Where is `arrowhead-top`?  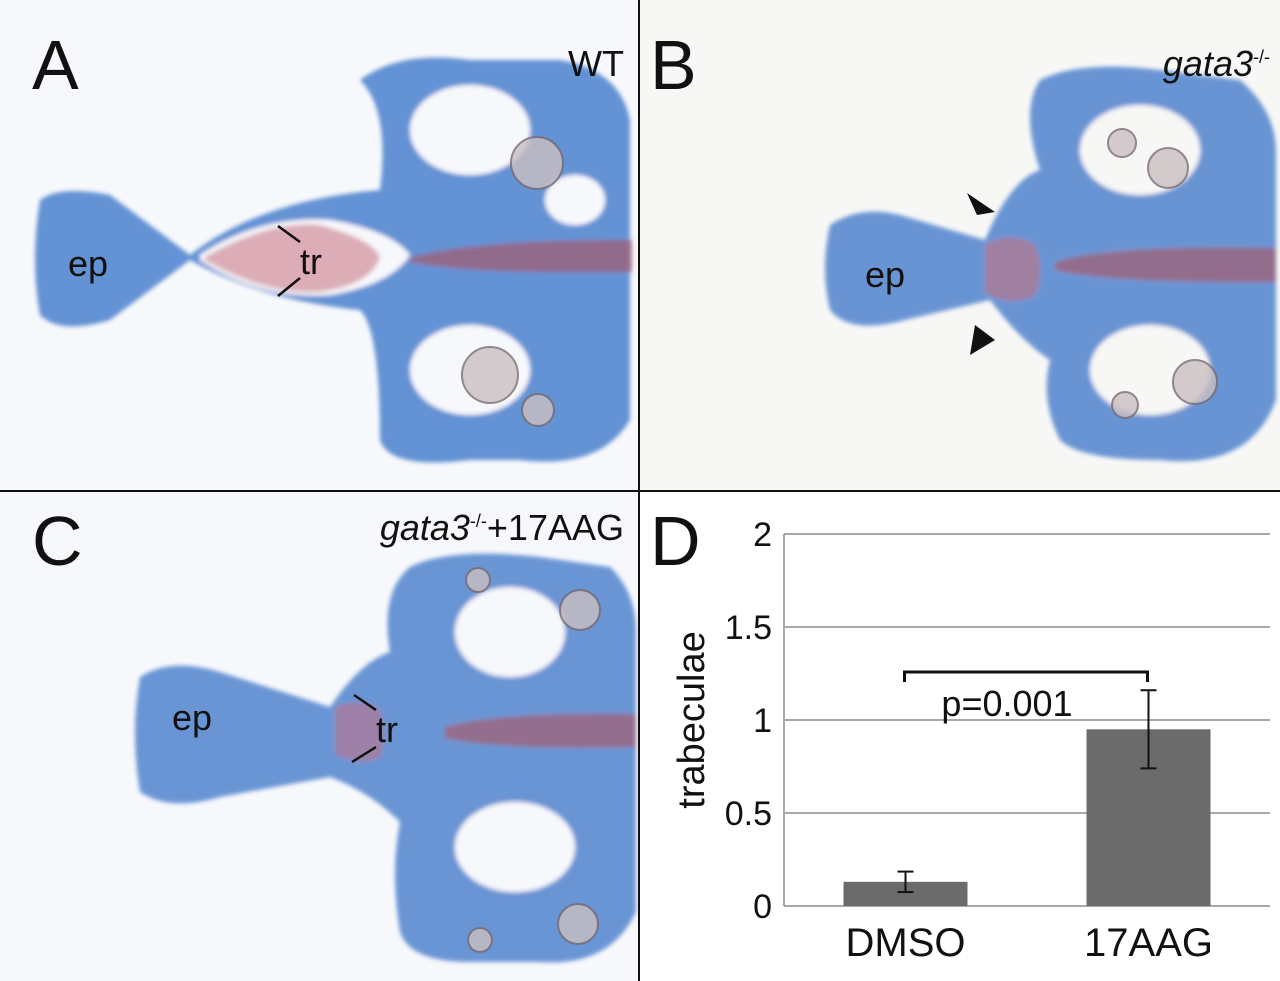 arrowhead-top is located at coordinates (981, 204).